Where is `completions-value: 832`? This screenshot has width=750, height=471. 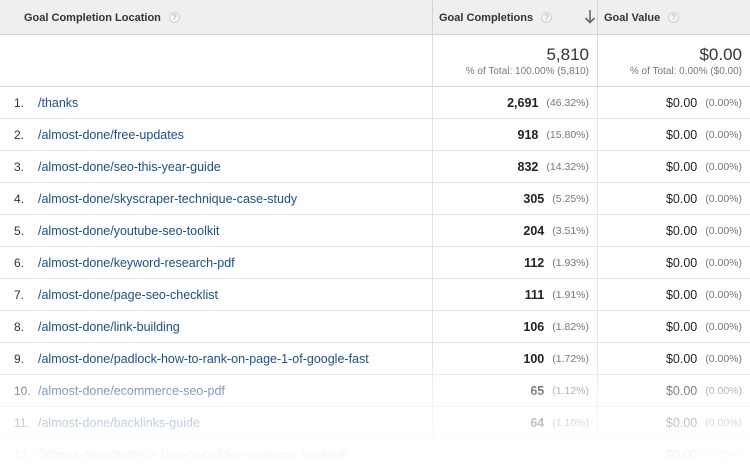
completions-value: 832 is located at coordinates (528, 167).